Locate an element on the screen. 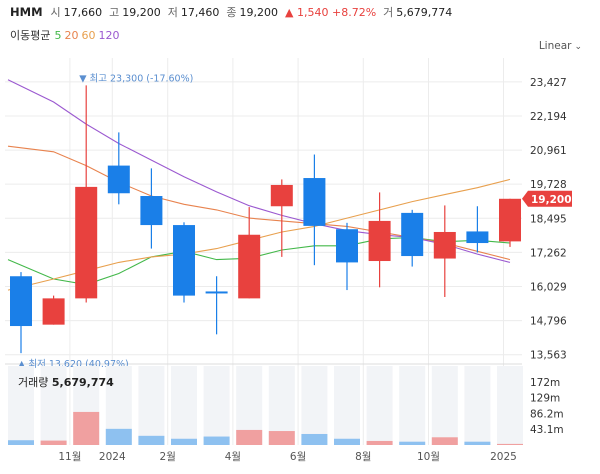 This screenshot has height=474, width=600. ma-legend-title: 이동평균 is located at coordinates (30, 35).